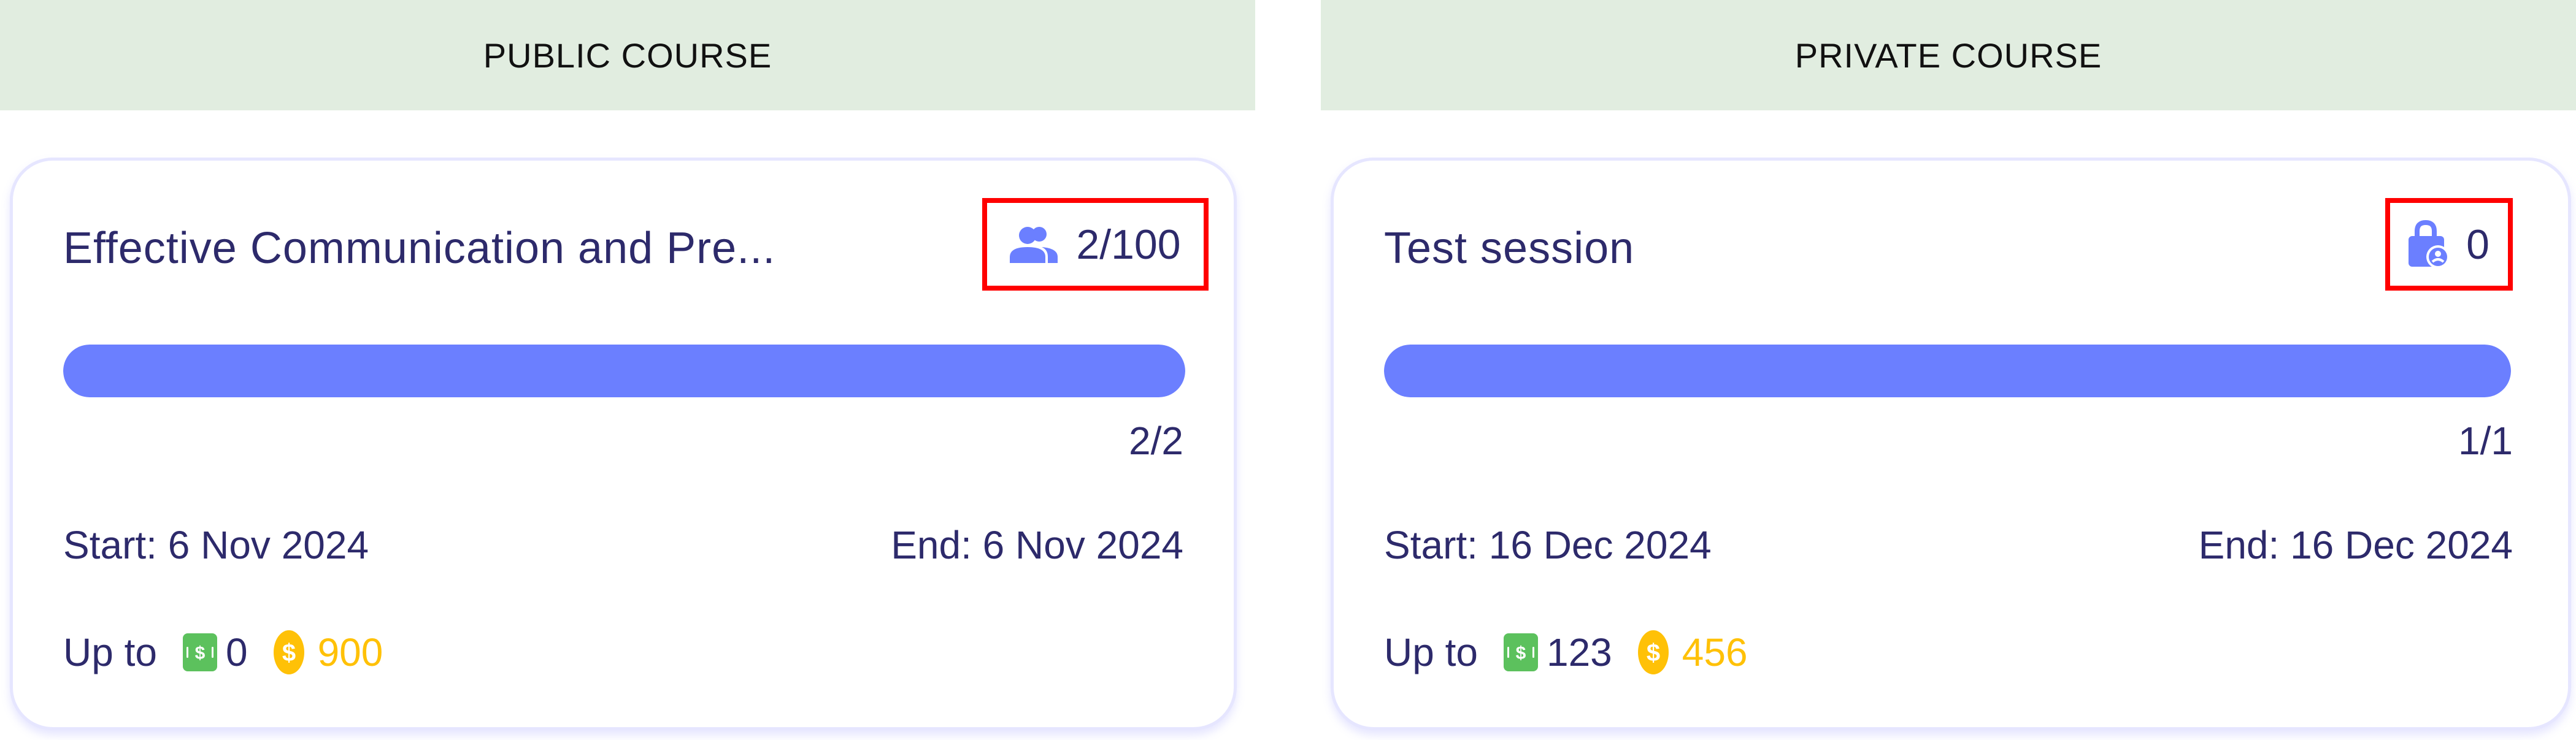 This screenshot has height=740, width=2576. What do you see at coordinates (2429, 244) in the screenshot?
I see `lock-user-icon` at bounding box center [2429, 244].